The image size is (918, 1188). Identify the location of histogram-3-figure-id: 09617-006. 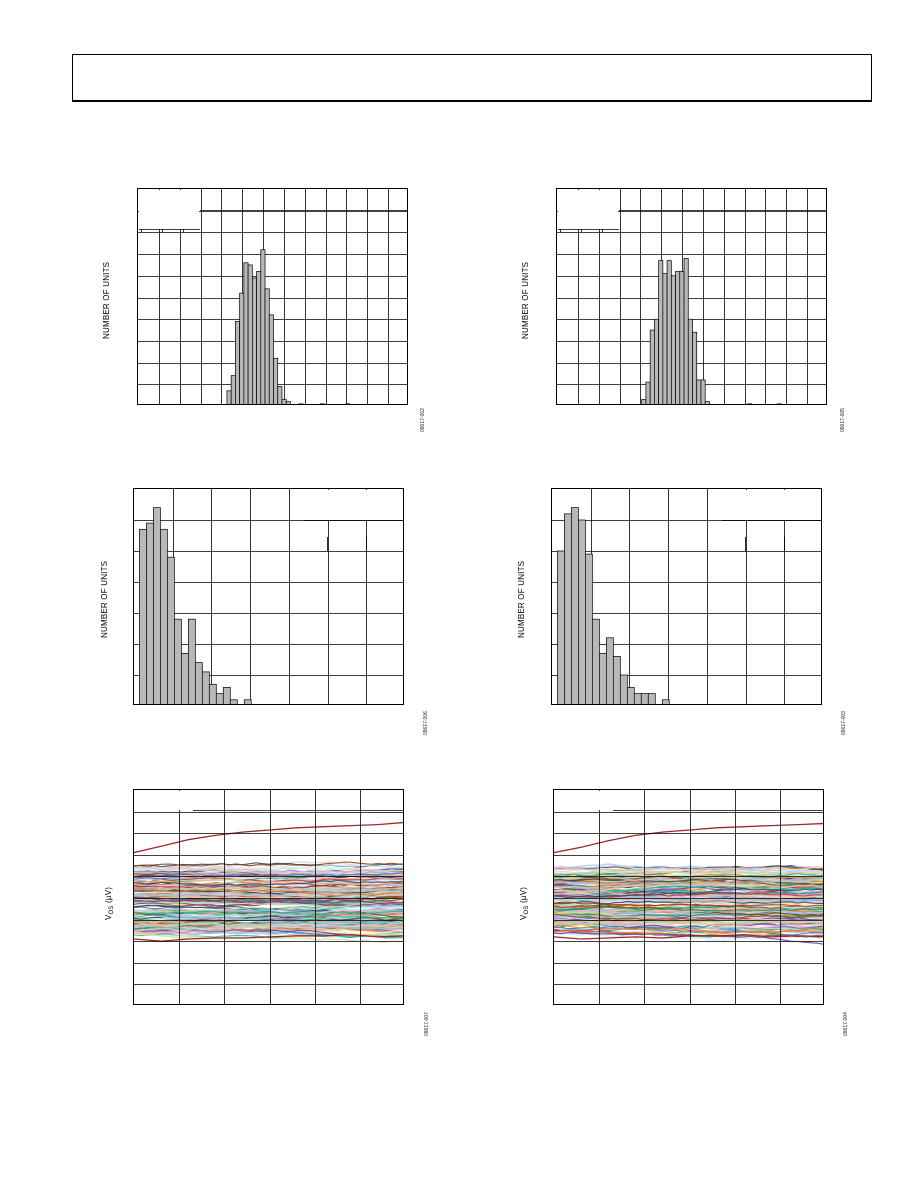
(426, 723).